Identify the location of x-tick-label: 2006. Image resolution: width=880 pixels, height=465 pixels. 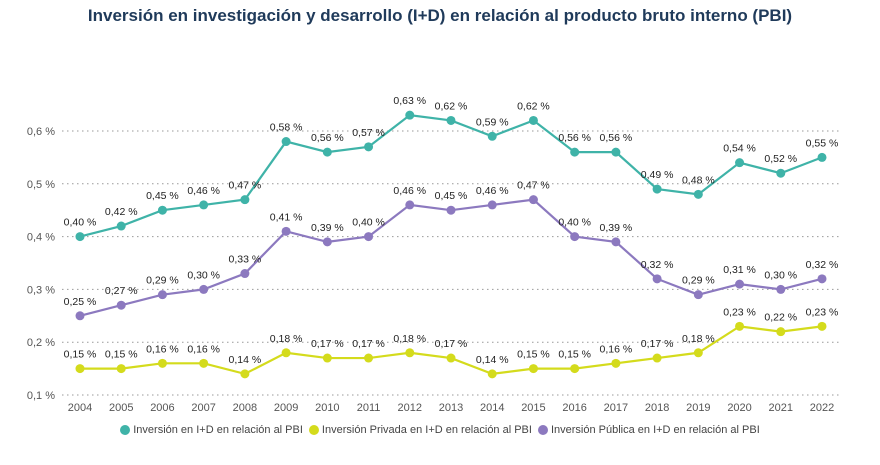
(162, 408).